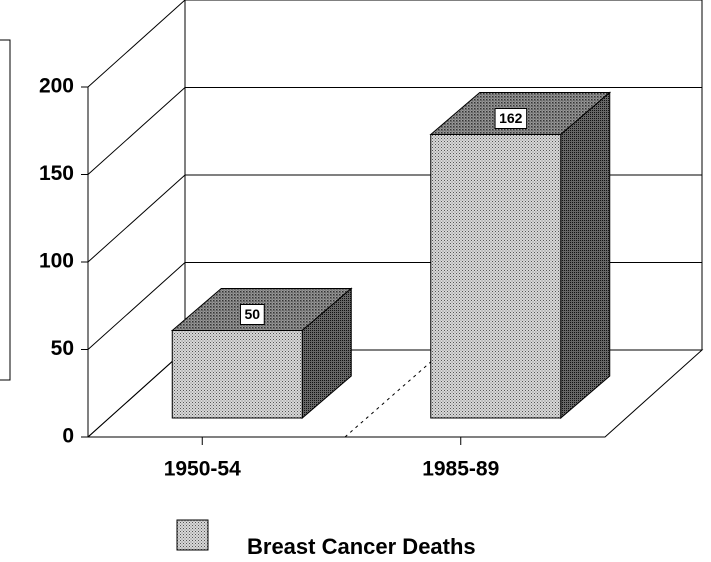  What do you see at coordinates (62, 348) in the screenshot?
I see `y-tick-label: 50` at bounding box center [62, 348].